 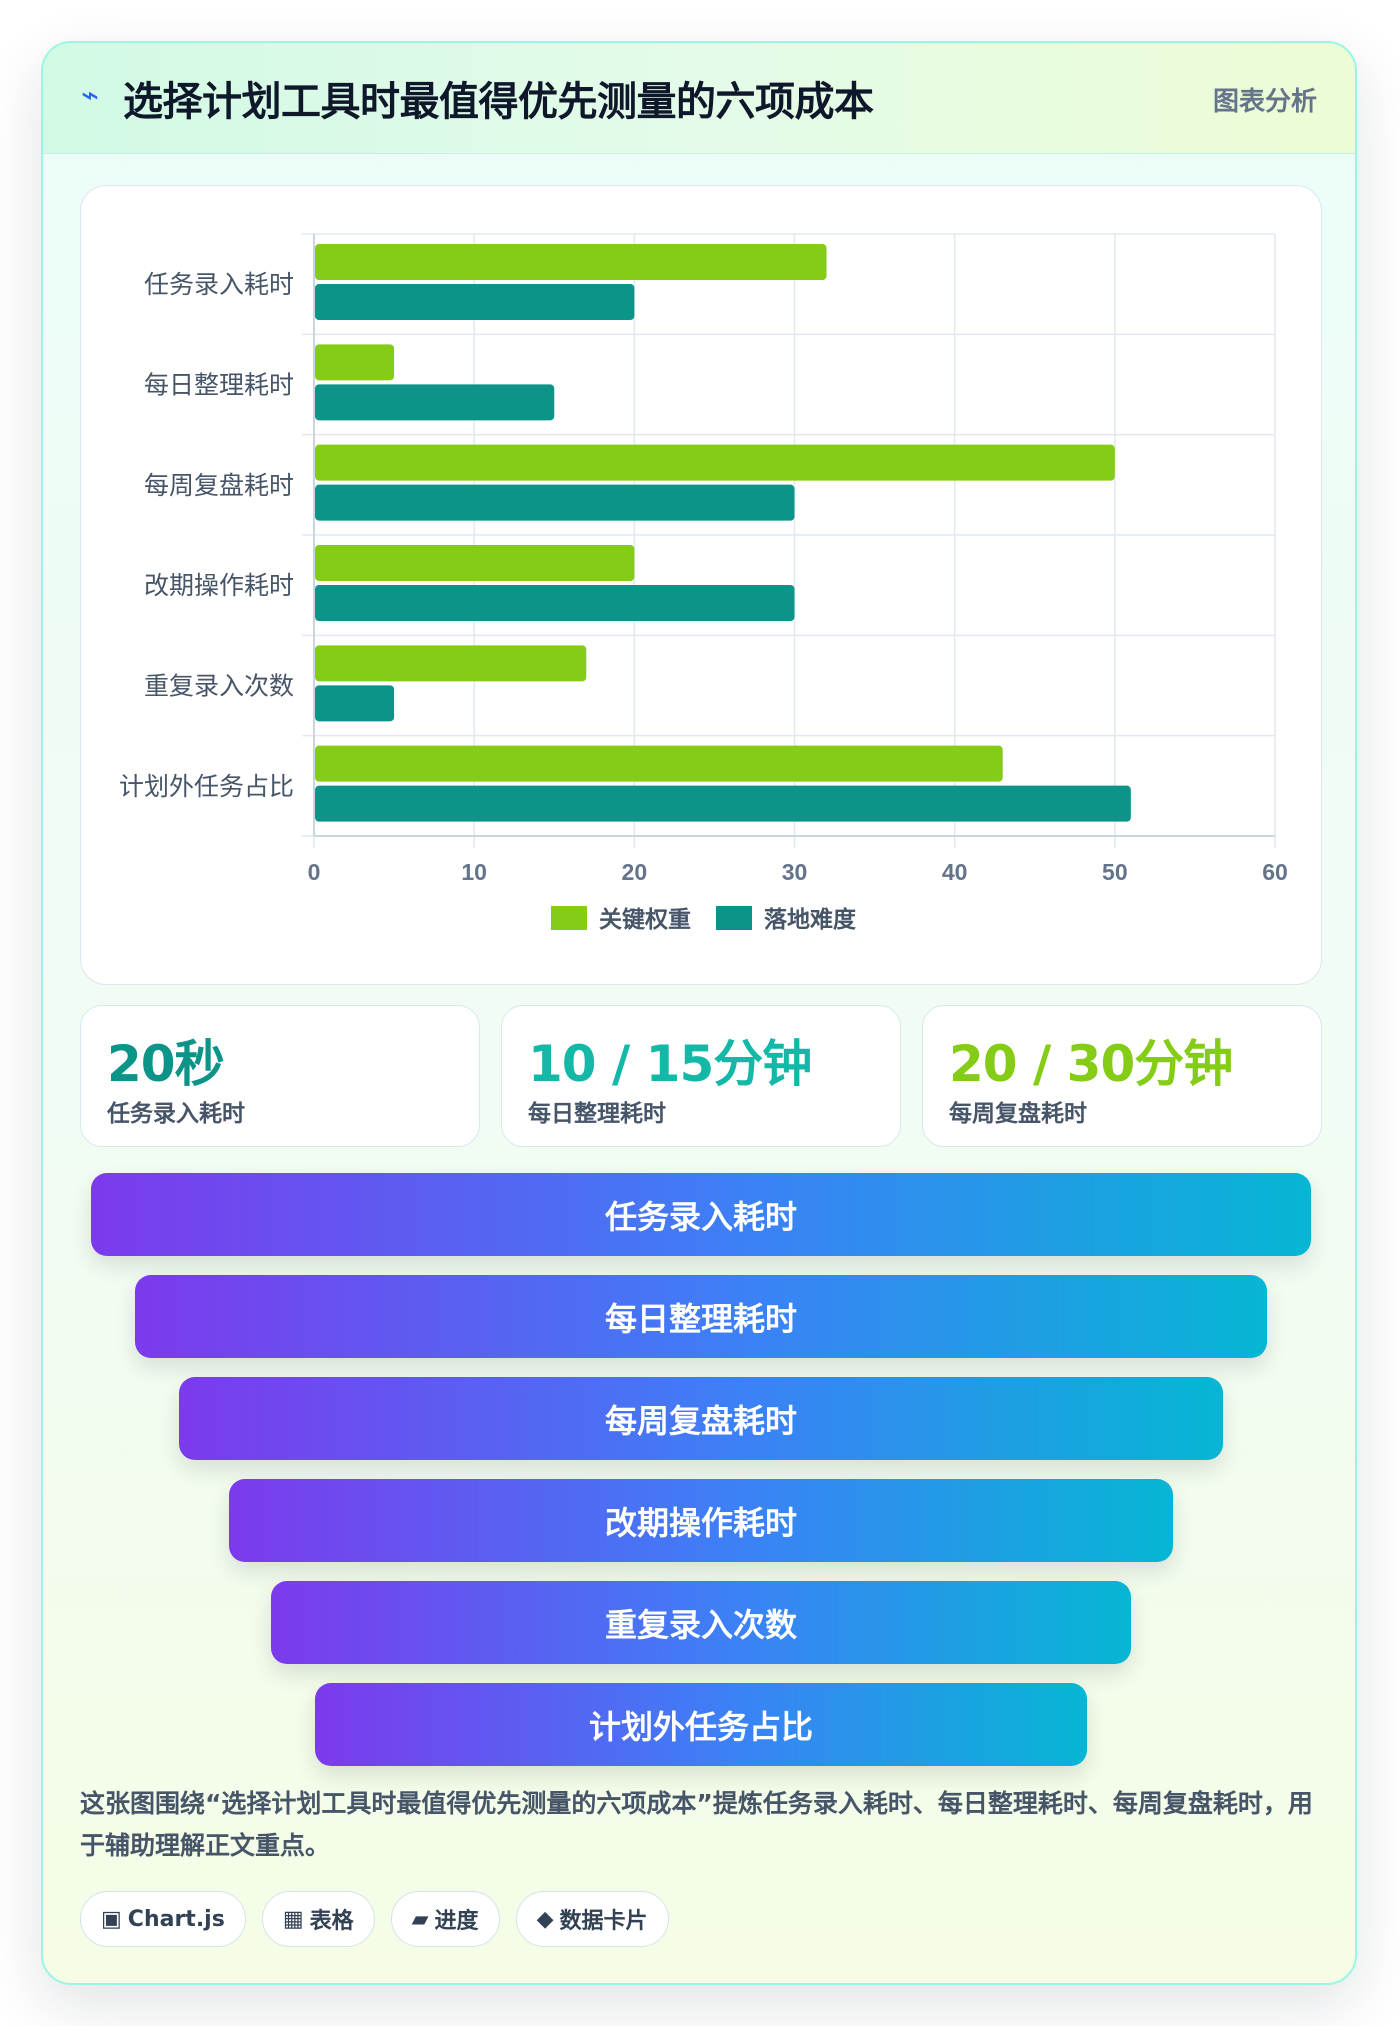 I want to click on x-tick-label: 0, so click(x=314, y=872).